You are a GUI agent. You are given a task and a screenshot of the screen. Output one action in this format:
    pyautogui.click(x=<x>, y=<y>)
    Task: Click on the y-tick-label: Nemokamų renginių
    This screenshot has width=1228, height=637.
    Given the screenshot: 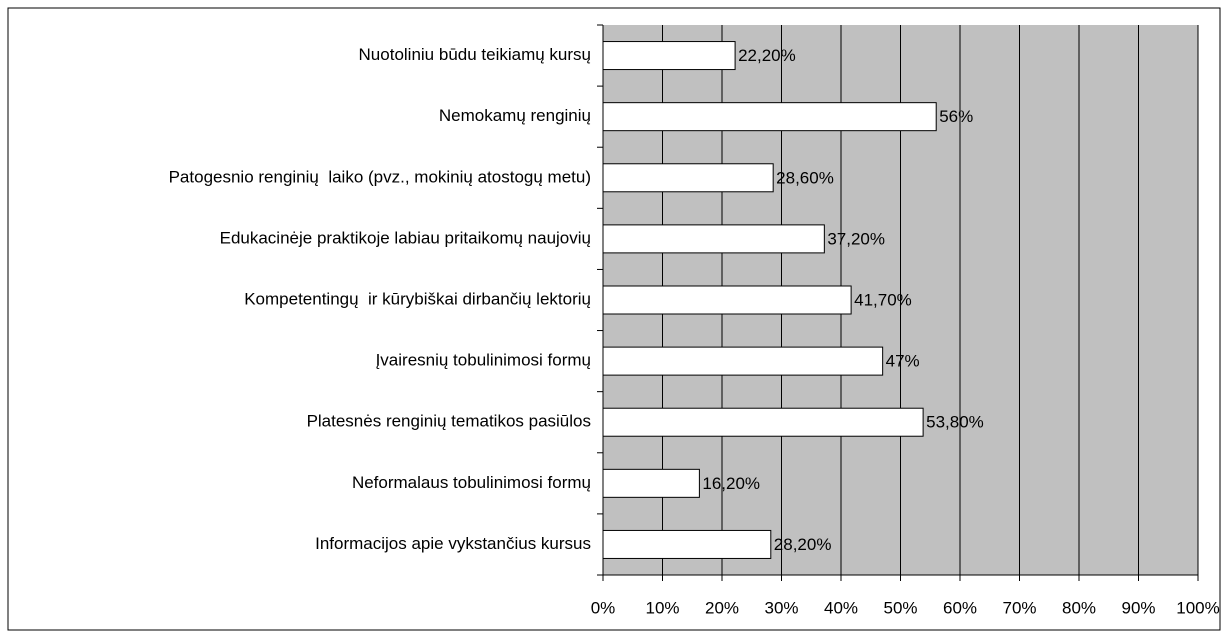 What is the action you would take?
    pyautogui.click(x=515, y=115)
    